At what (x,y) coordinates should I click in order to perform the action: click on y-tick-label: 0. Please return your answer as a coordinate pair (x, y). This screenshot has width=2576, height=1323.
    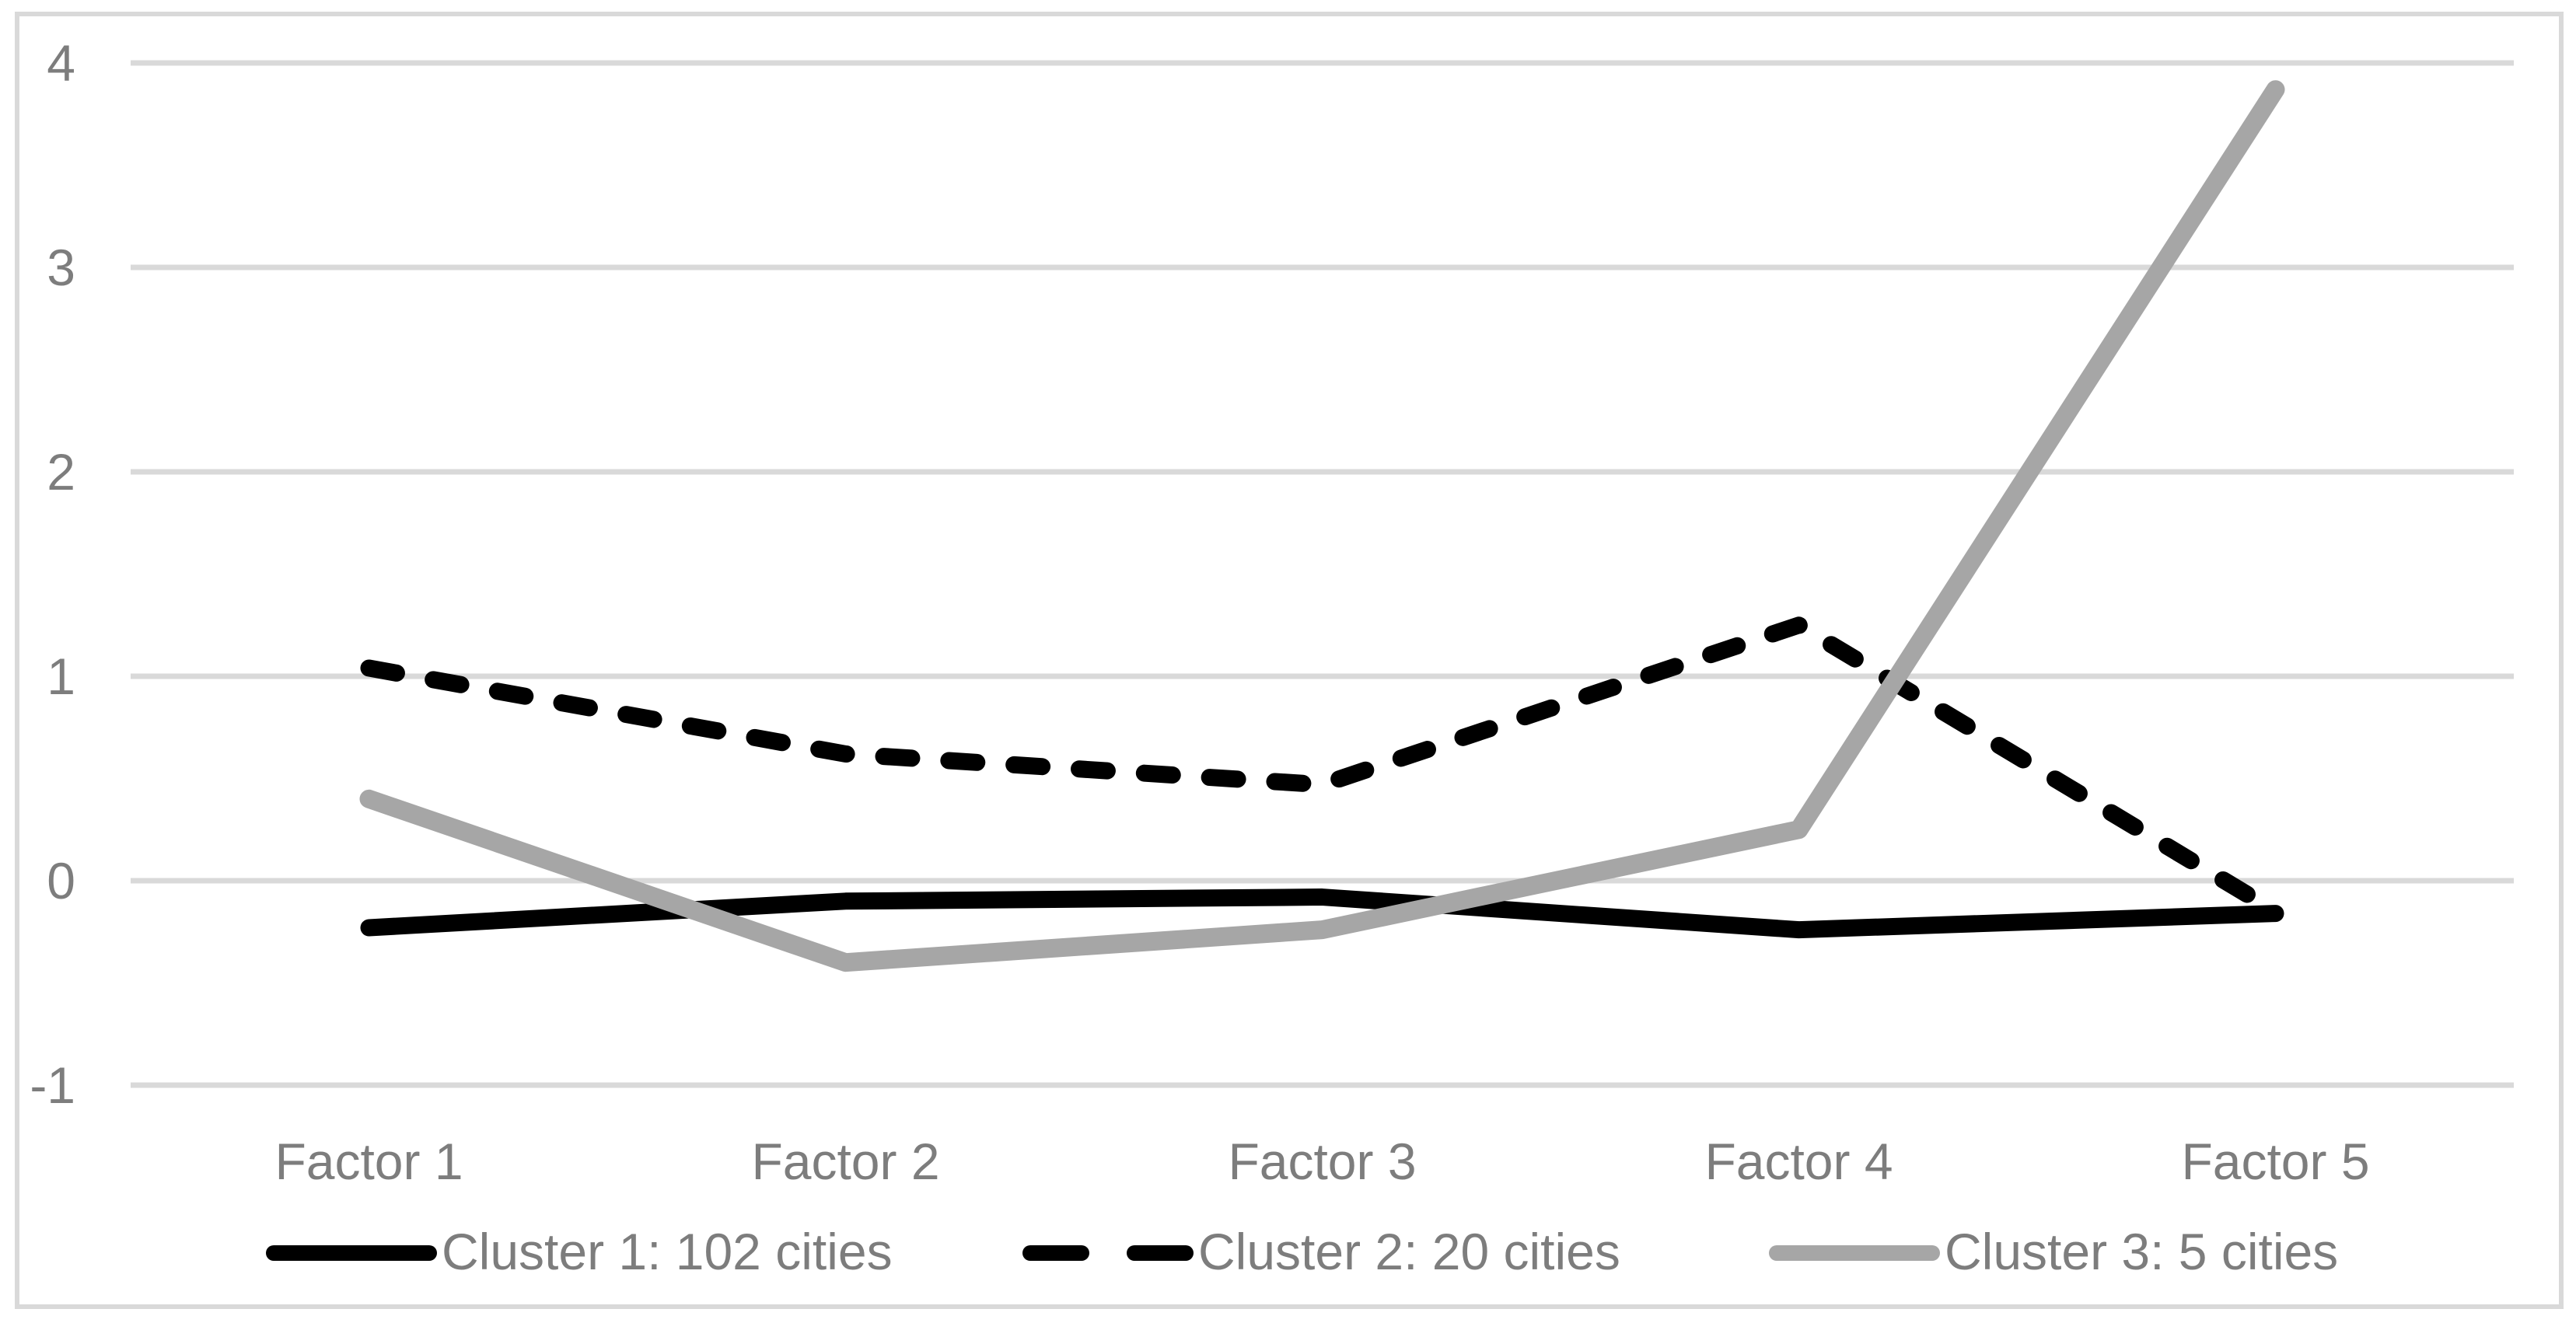
    Looking at the image, I should click on (61, 880).